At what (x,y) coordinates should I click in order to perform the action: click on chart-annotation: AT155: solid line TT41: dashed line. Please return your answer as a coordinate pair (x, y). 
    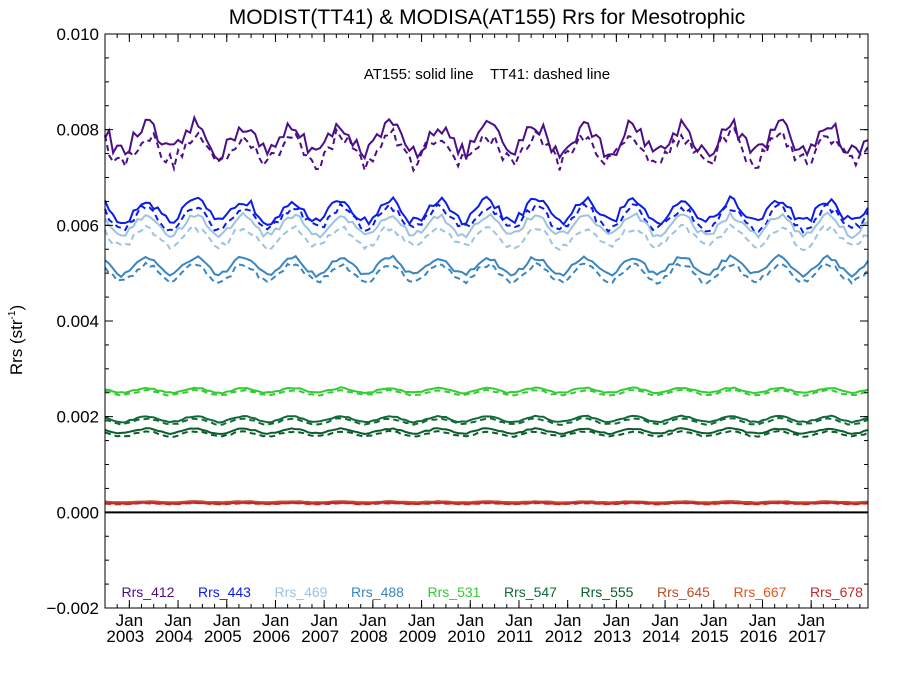
    Looking at the image, I should click on (487, 74).